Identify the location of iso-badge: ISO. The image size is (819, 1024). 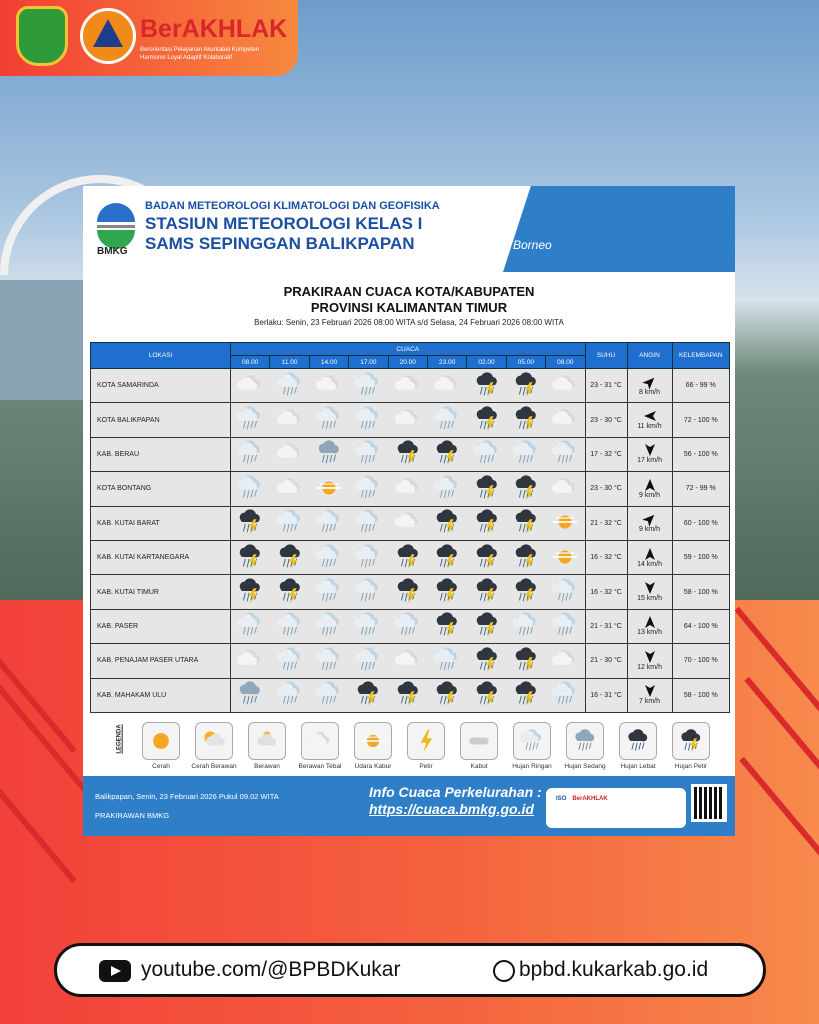
(561, 799).